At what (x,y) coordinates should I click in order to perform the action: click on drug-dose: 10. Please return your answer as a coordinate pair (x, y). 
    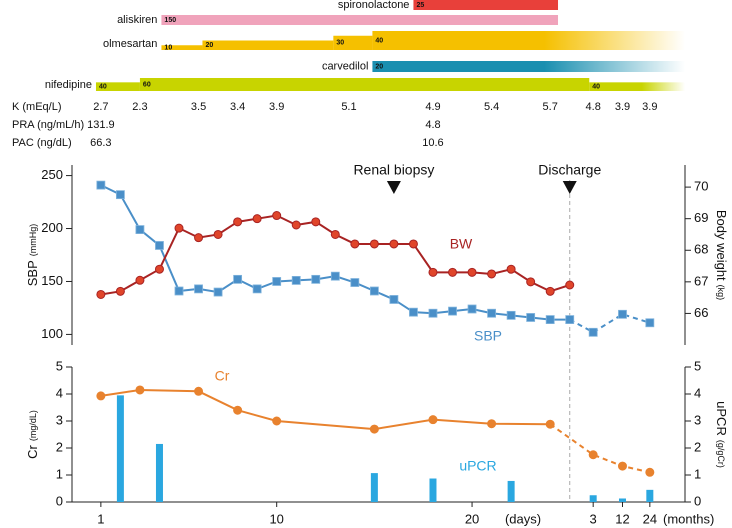
    Looking at the image, I should click on (168, 47).